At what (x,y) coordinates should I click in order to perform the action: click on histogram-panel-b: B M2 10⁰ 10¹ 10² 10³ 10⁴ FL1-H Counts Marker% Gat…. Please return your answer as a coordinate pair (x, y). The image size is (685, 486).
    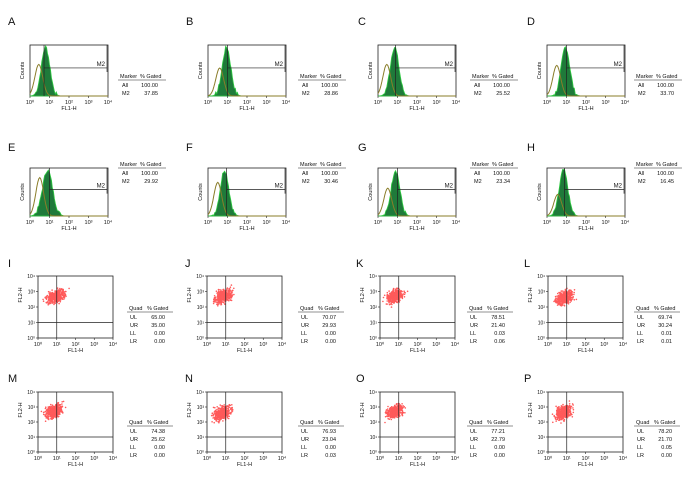
    Looking at the image, I should click on (266, 64).